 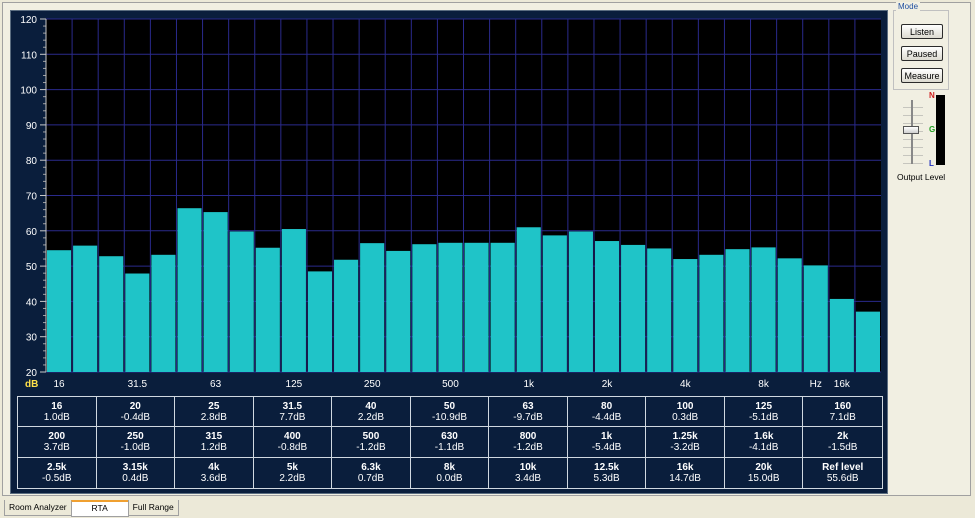 I want to click on band-cell: 5k 2.2dB, so click(x=293, y=472).